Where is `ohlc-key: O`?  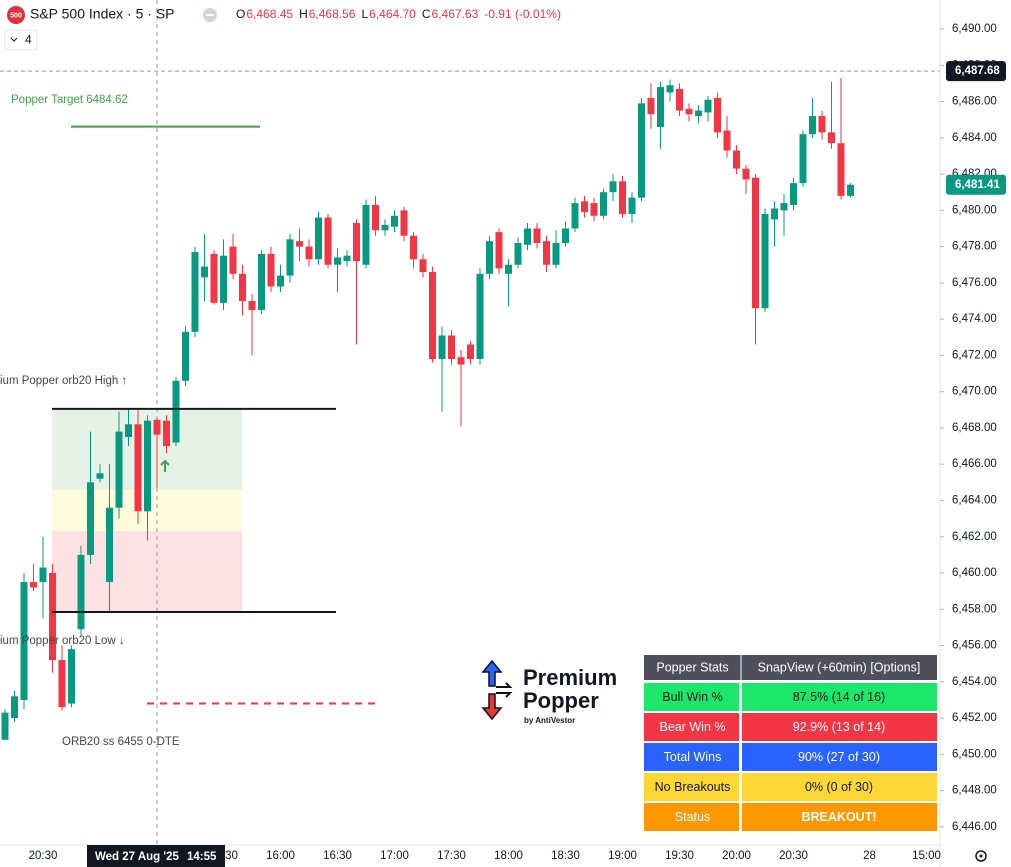
ohlc-key: O is located at coordinates (240, 14).